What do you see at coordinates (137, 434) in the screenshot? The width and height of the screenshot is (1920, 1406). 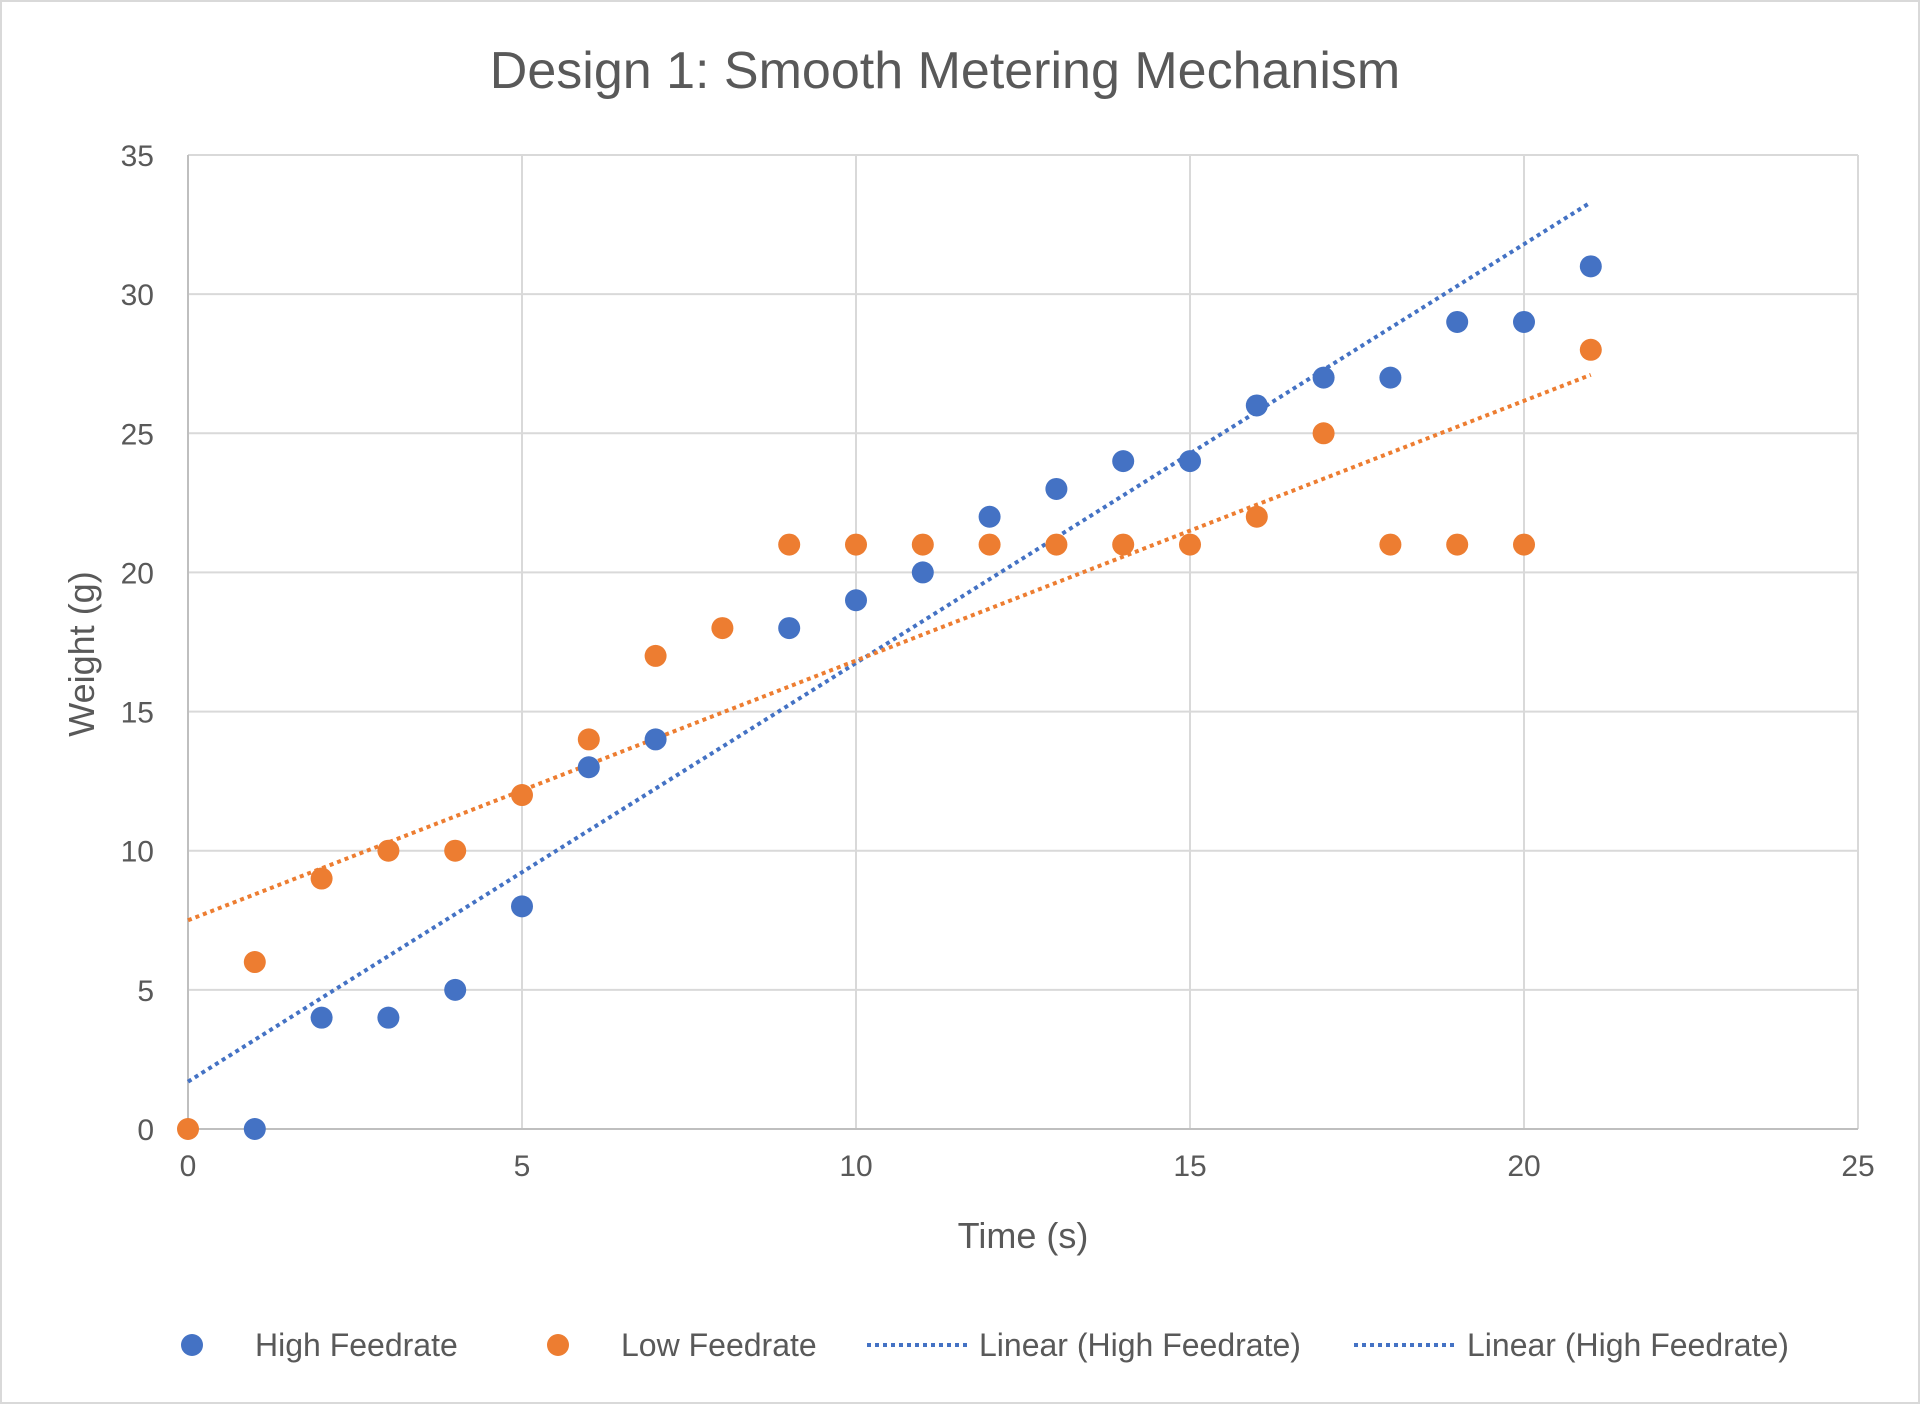 I see `y-tick-label: 25` at bounding box center [137, 434].